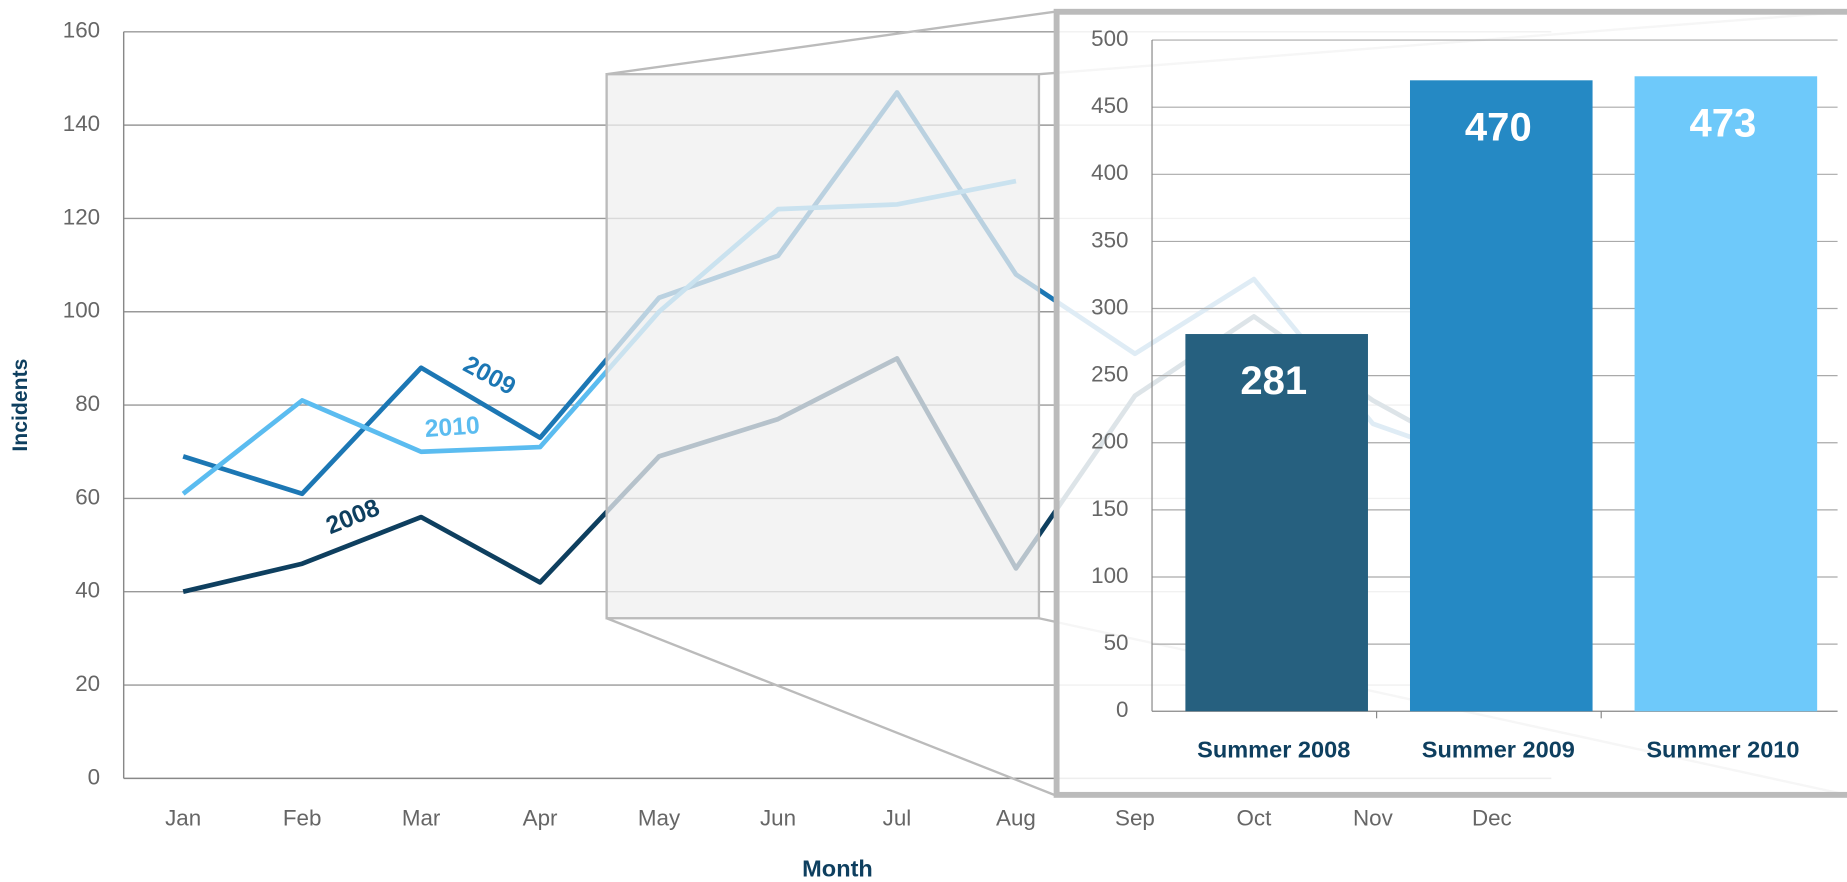 The height and width of the screenshot is (882, 1847). Describe the element at coordinates (1273, 381) in the screenshot. I see `value-label: 281` at that location.